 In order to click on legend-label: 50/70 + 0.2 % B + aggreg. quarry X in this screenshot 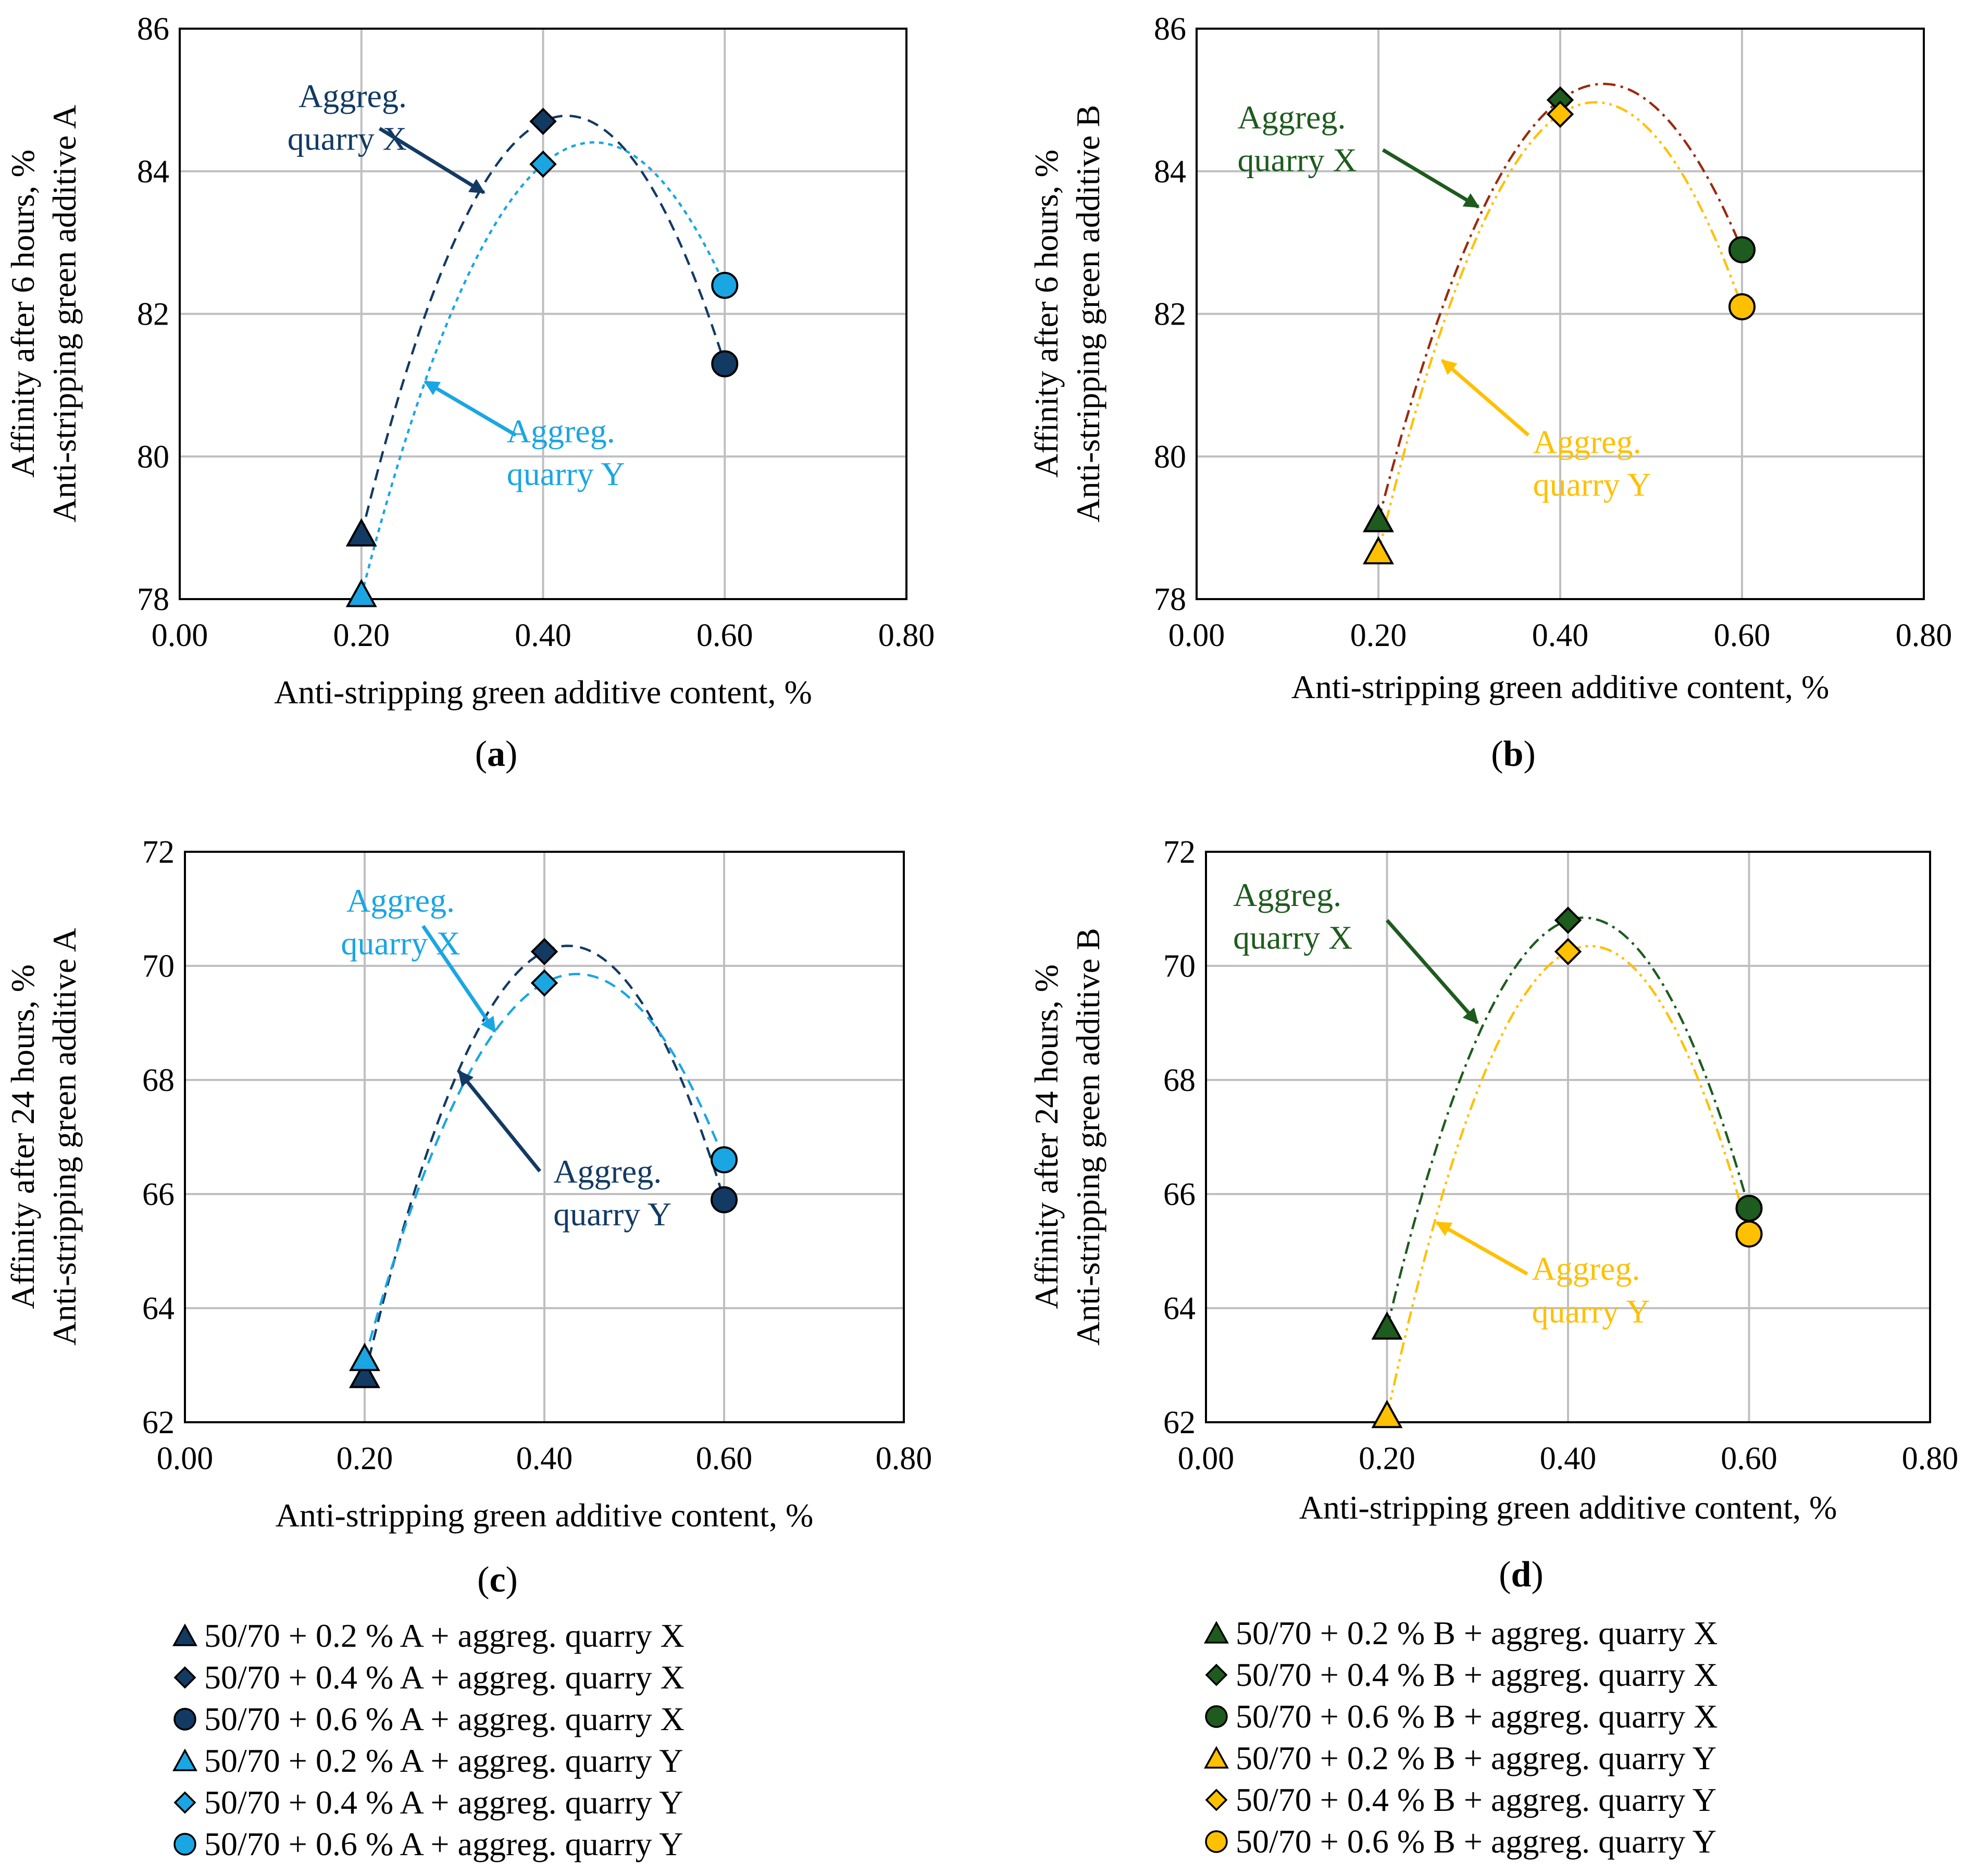, I will do `click(1477, 1632)`.